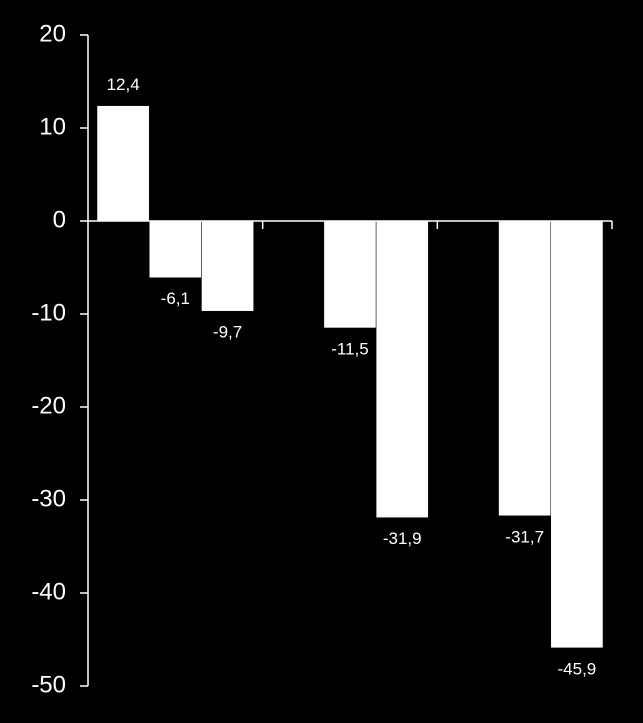  What do you see at coordinates (350, 348) in the screenshot?
I see `value-label: -11,5` at bounding box center [350, 348].